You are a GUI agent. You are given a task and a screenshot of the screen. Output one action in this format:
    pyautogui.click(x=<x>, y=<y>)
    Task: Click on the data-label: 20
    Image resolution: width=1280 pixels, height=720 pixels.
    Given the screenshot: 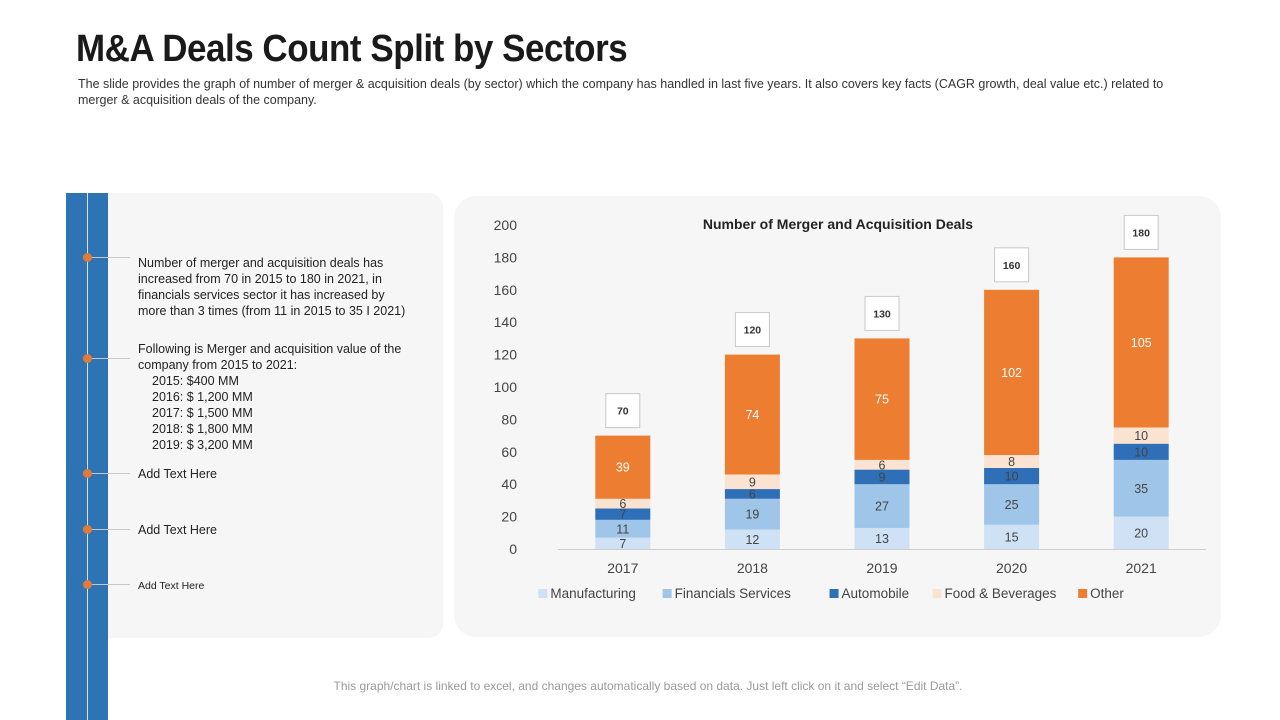 What is the action you would take?
    pyautogui.click(x=1141, y=533)
    